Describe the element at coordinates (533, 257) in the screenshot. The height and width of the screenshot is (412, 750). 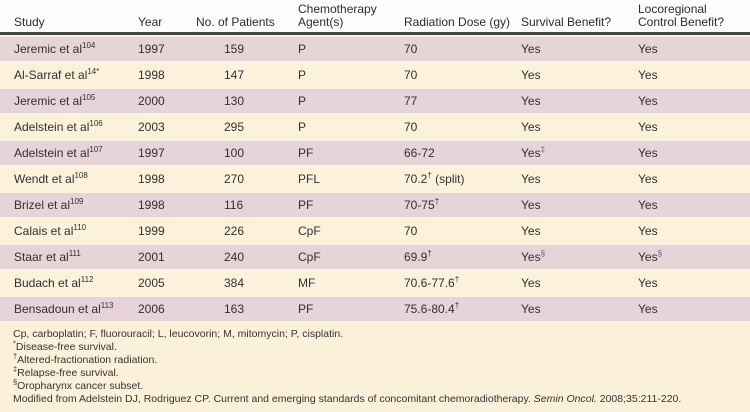
I see `survival-cell: Yes§` at that location.